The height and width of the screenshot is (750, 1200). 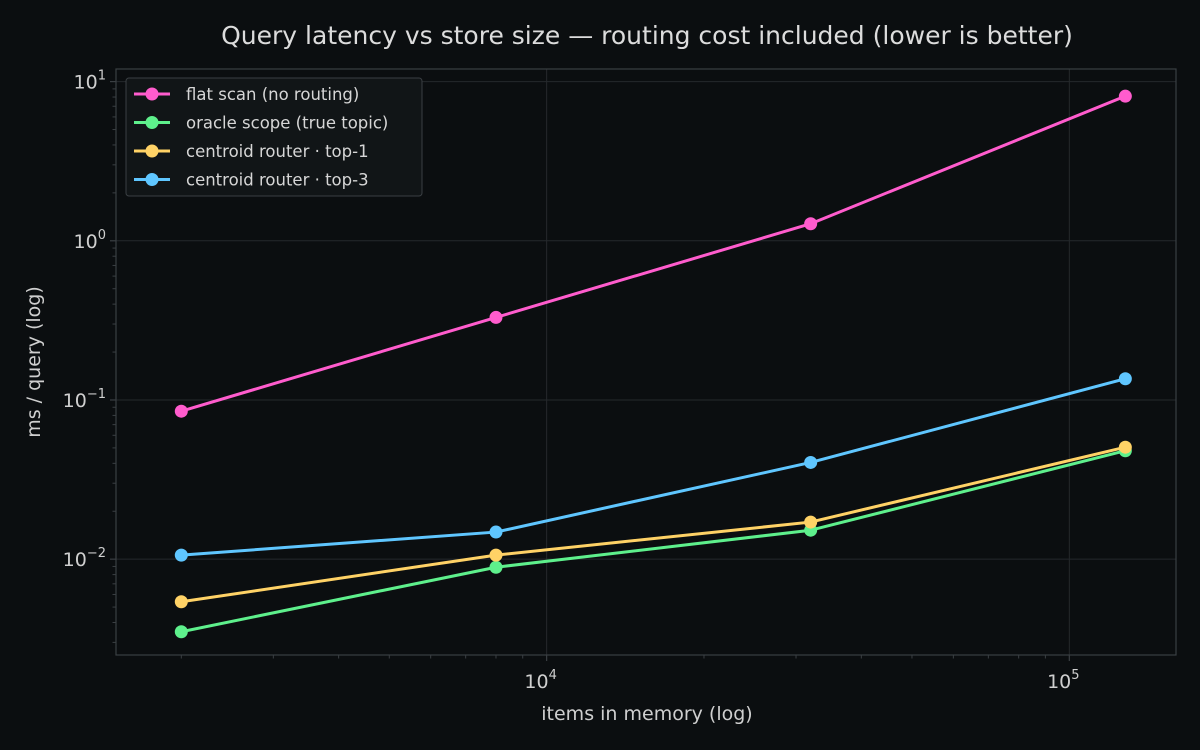 I want to click on legend-entry: oracle scope (true topic), so click(x=261, y=123).